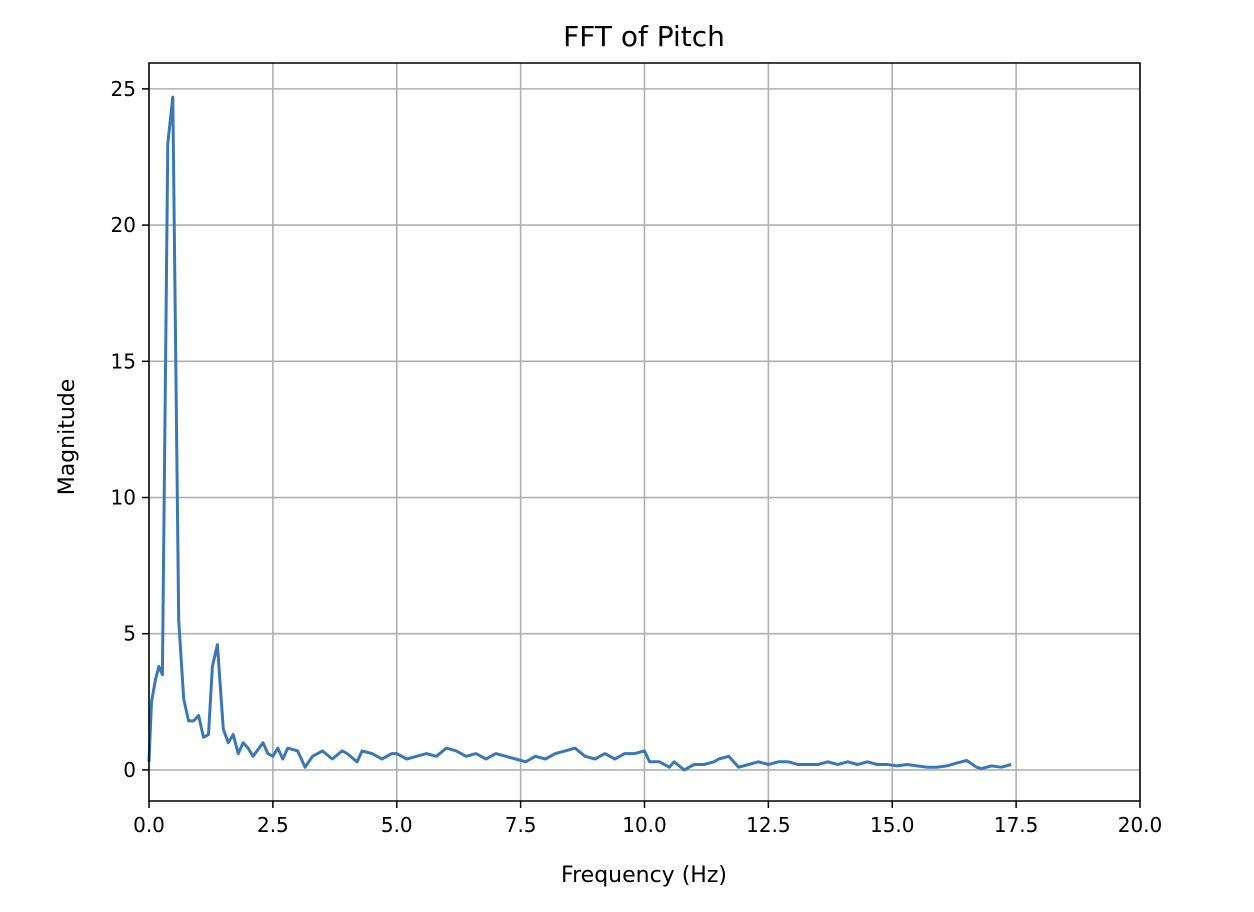 Image resolution: width=1254 pixels, height=912 pixels. Describe the element at coordinates (397, 825) in the screenshot. I see `x-tick-label: 5.0` at that location.